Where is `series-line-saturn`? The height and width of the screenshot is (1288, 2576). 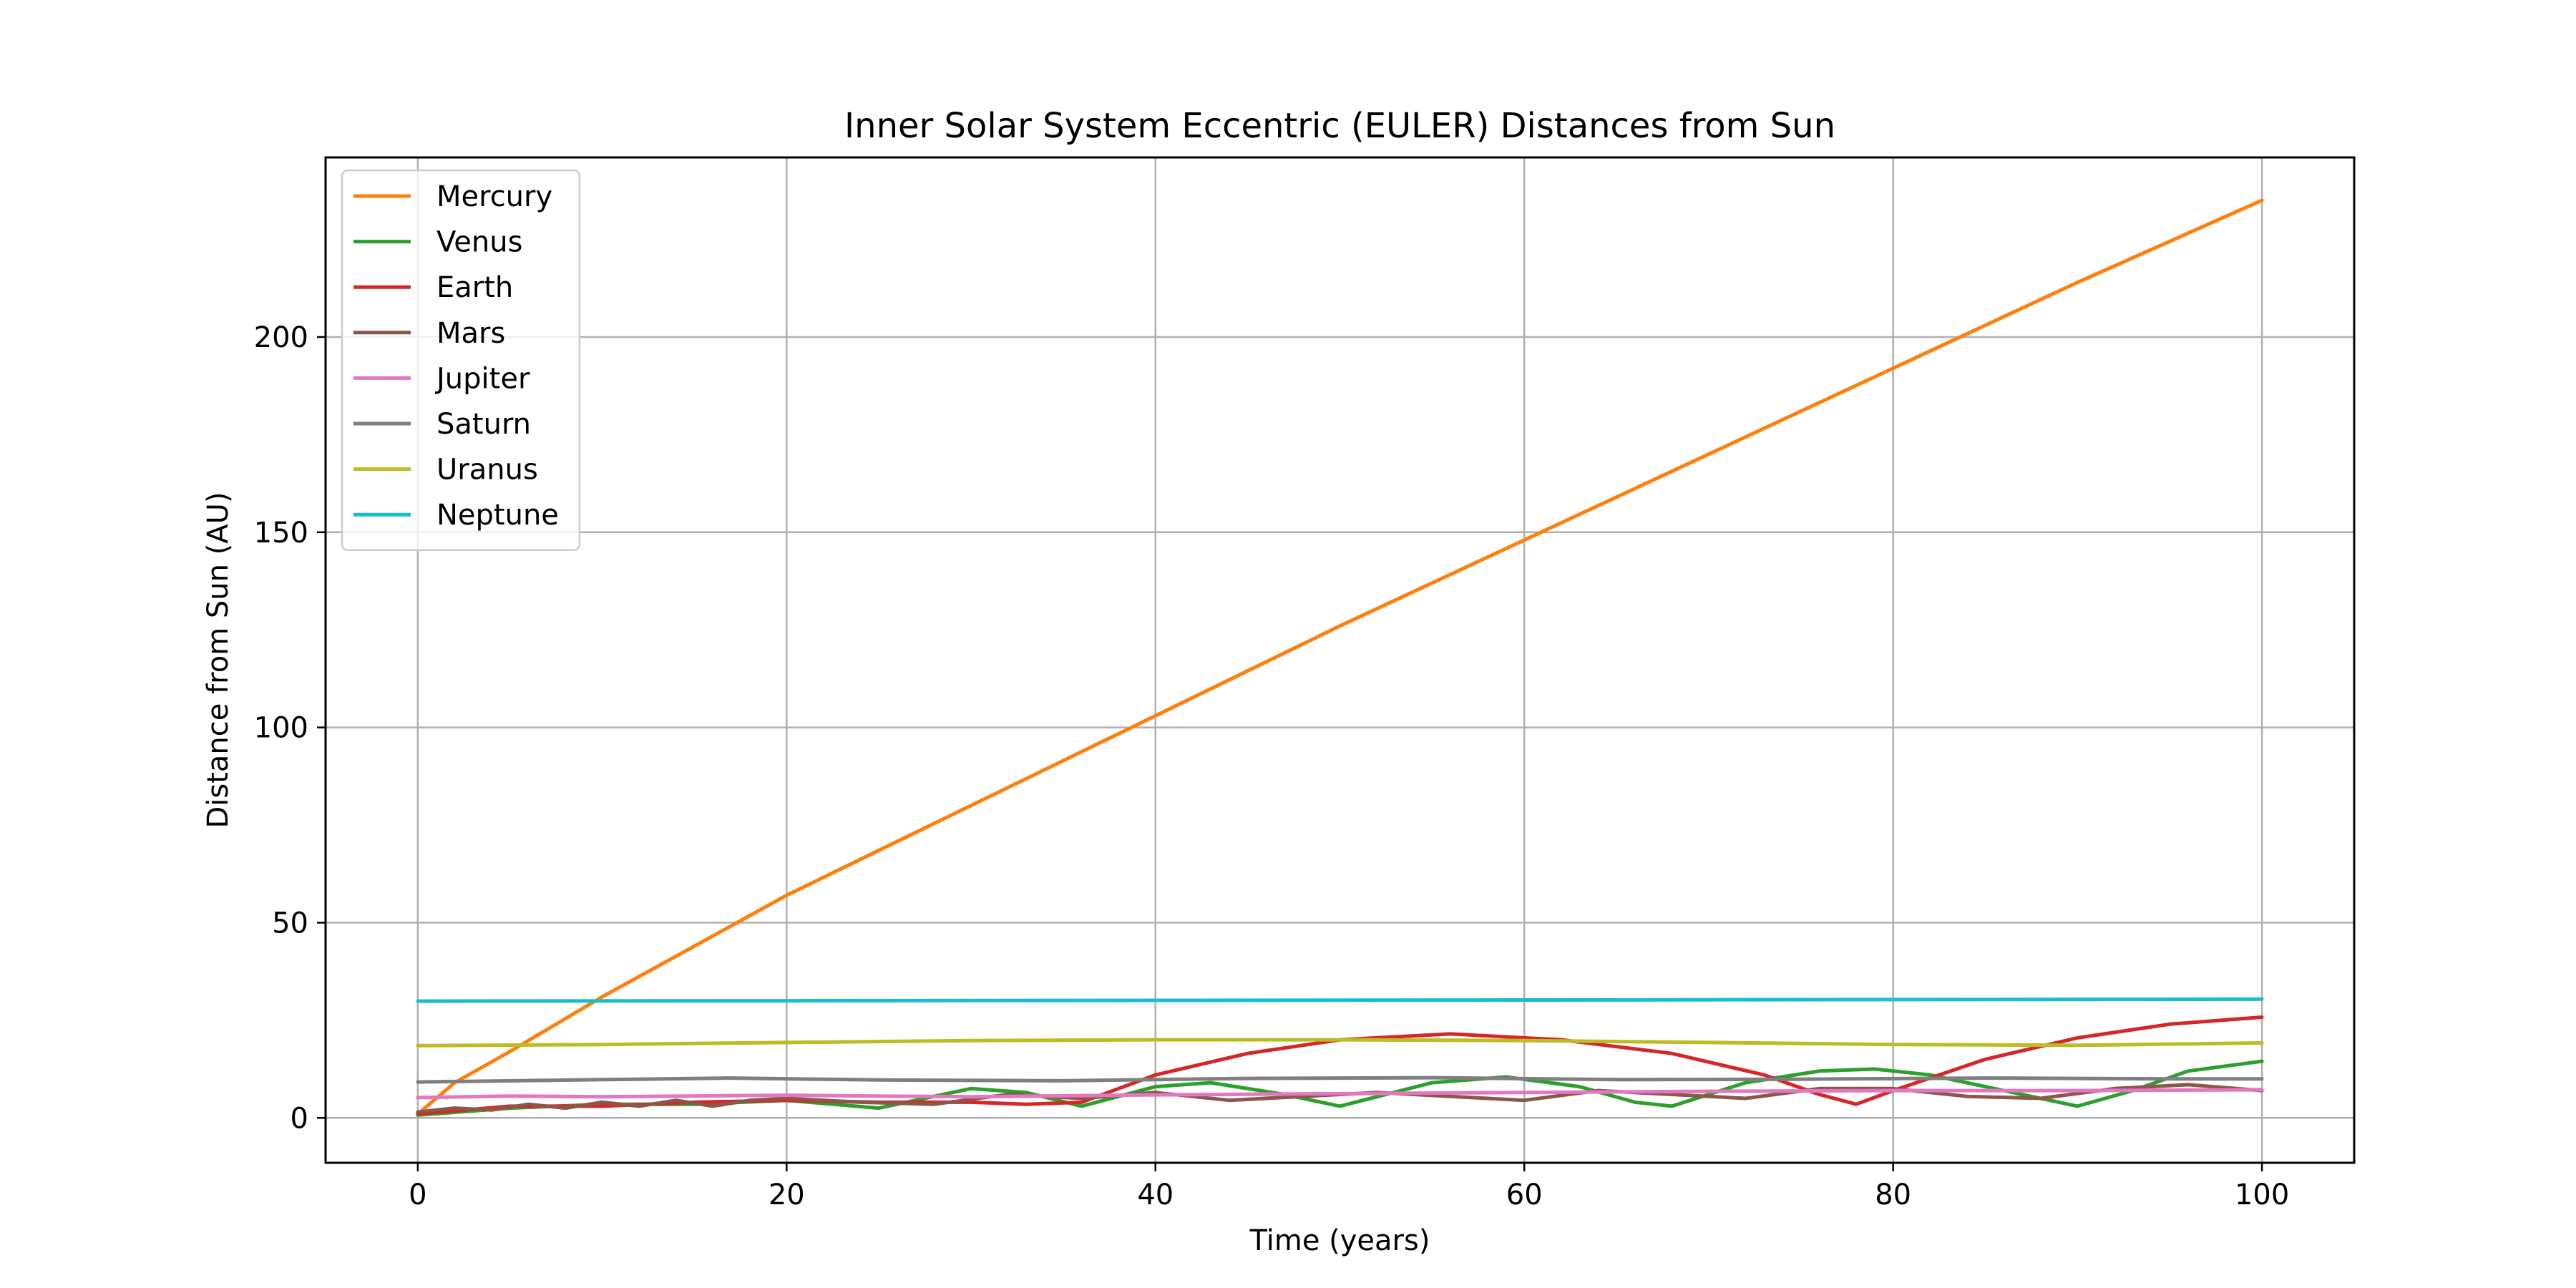 series-line-saturn is located at coordinates (1340, 1079).